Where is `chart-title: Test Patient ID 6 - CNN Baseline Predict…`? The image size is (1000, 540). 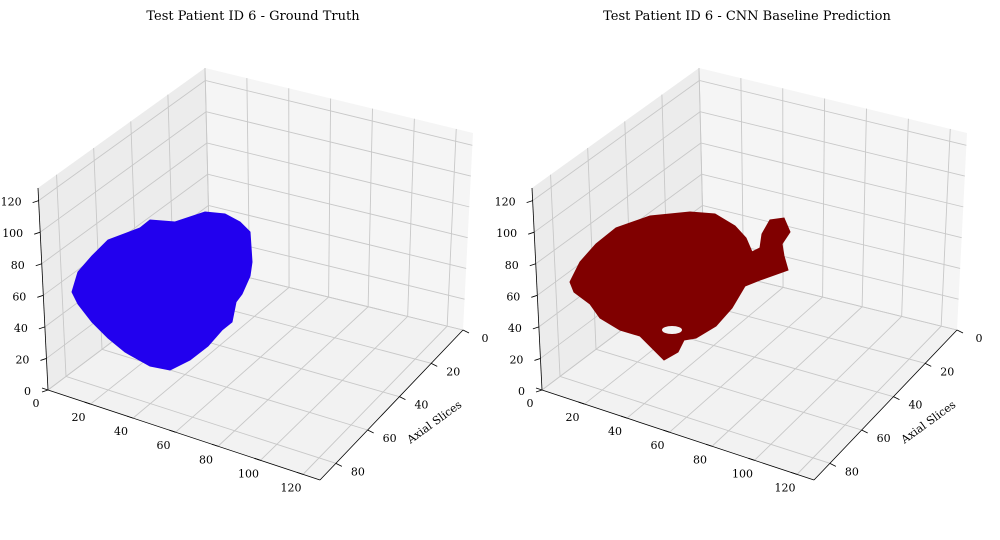
chart-title: Test Patient ID 6 - CNN Baseline Predict… is located at coordinates (747, 16).